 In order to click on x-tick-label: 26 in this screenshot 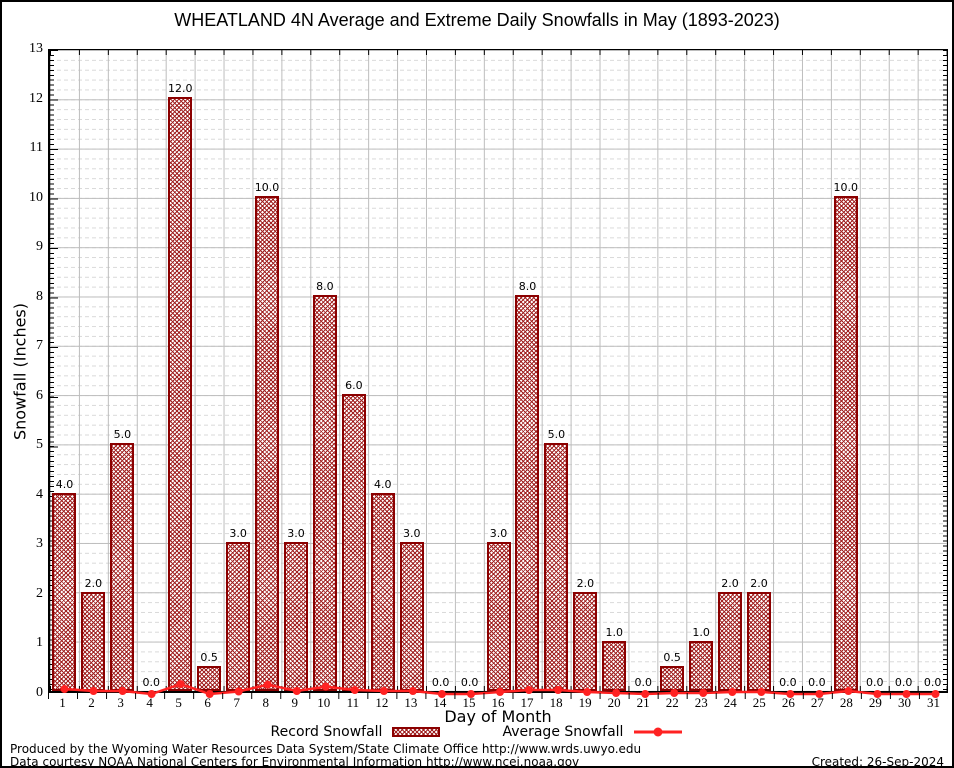, I will do `click(788, 702)`.